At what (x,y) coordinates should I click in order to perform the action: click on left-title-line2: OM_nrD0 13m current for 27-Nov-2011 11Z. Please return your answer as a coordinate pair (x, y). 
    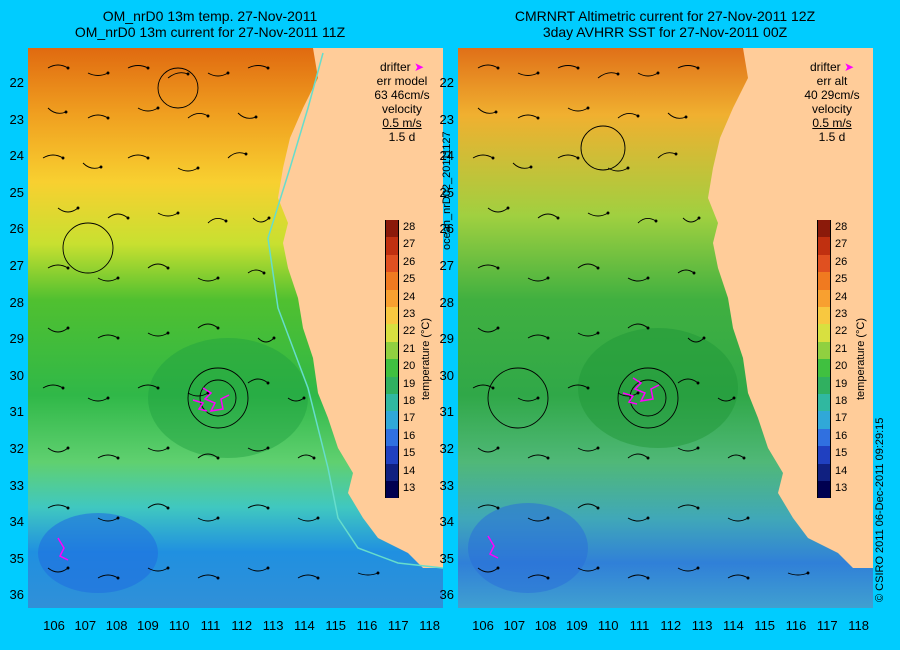
    Looking at the image, I should click on (210, 32).